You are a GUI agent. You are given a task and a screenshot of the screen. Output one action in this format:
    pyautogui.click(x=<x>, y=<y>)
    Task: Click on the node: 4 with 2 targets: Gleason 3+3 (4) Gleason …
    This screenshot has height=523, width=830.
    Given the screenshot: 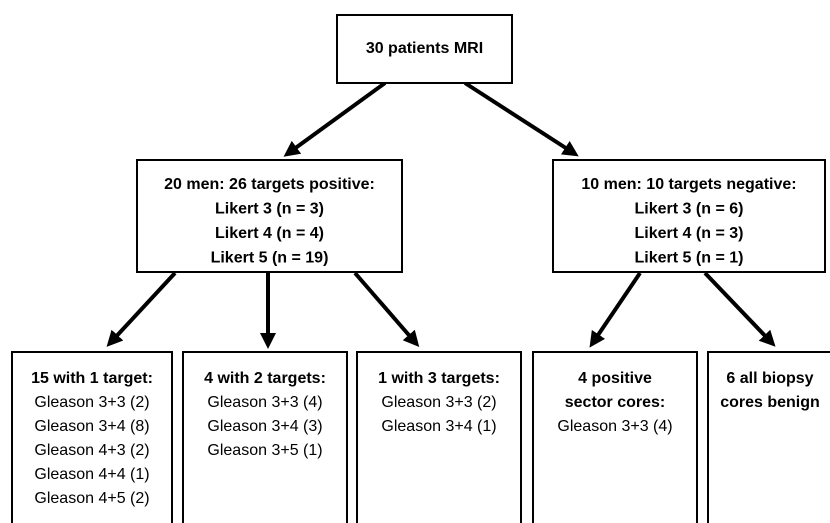 What is the action you would take?
    pyautogui.click(x=265, y=437)
    